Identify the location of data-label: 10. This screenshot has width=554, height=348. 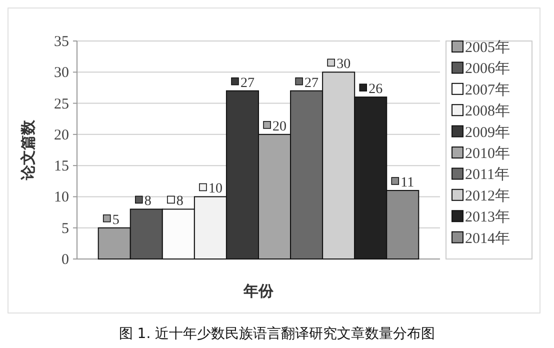
(215, 189).